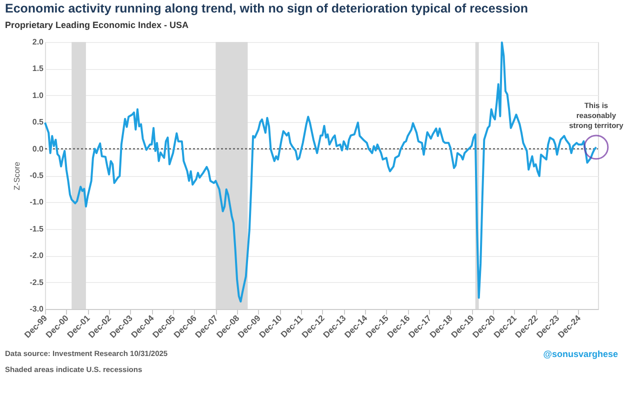  What do you see at coordinates (37, 175) in the screenshot?
I see `y-tick-label: -0.5` at bounding box center [37, 175].